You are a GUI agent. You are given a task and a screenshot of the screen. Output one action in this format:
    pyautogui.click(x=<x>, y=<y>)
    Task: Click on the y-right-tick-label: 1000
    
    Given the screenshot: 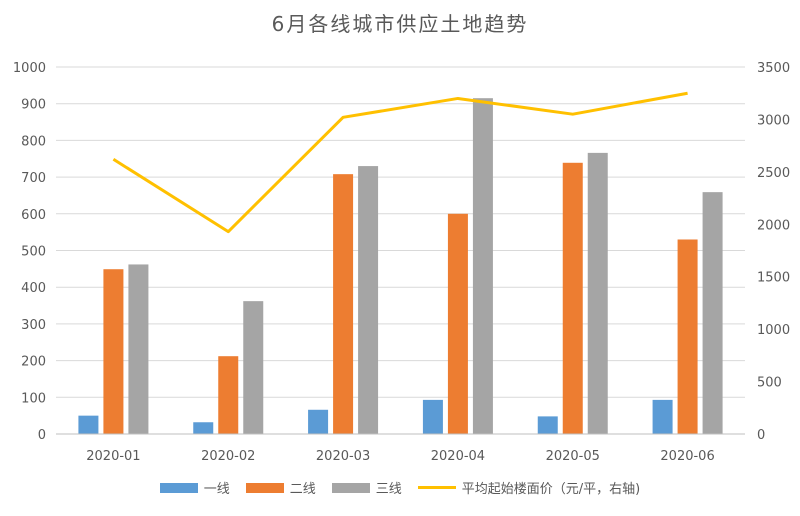 What is the action you would take?
    pyautogui.click(x=773, y=330)
    